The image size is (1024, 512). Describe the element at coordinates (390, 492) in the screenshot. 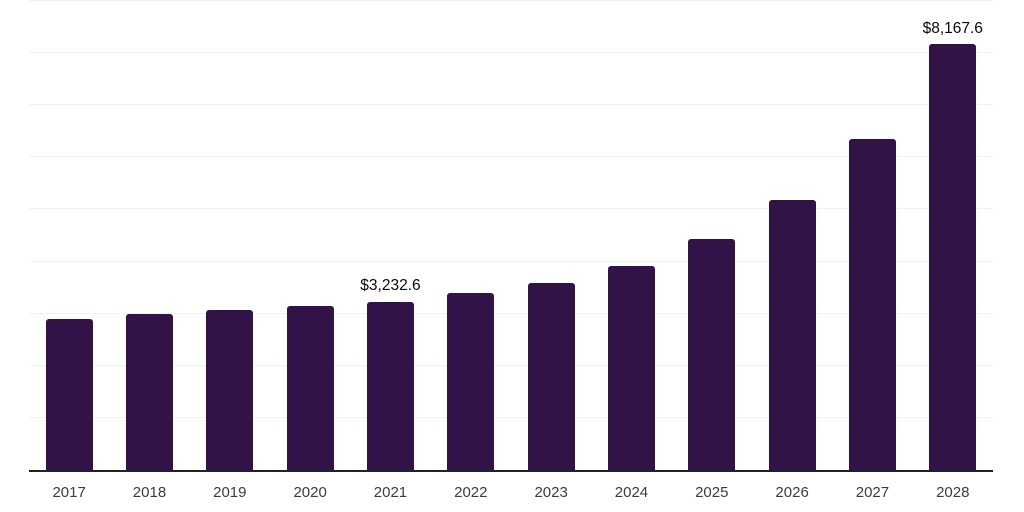

I see `x-tick-label: 2021` at that location.